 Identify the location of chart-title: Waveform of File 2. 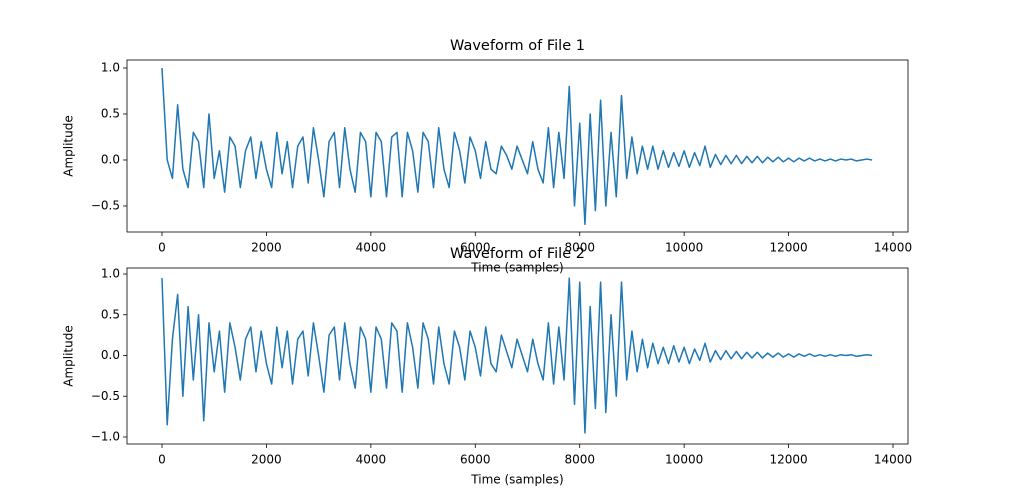
(517, 254).